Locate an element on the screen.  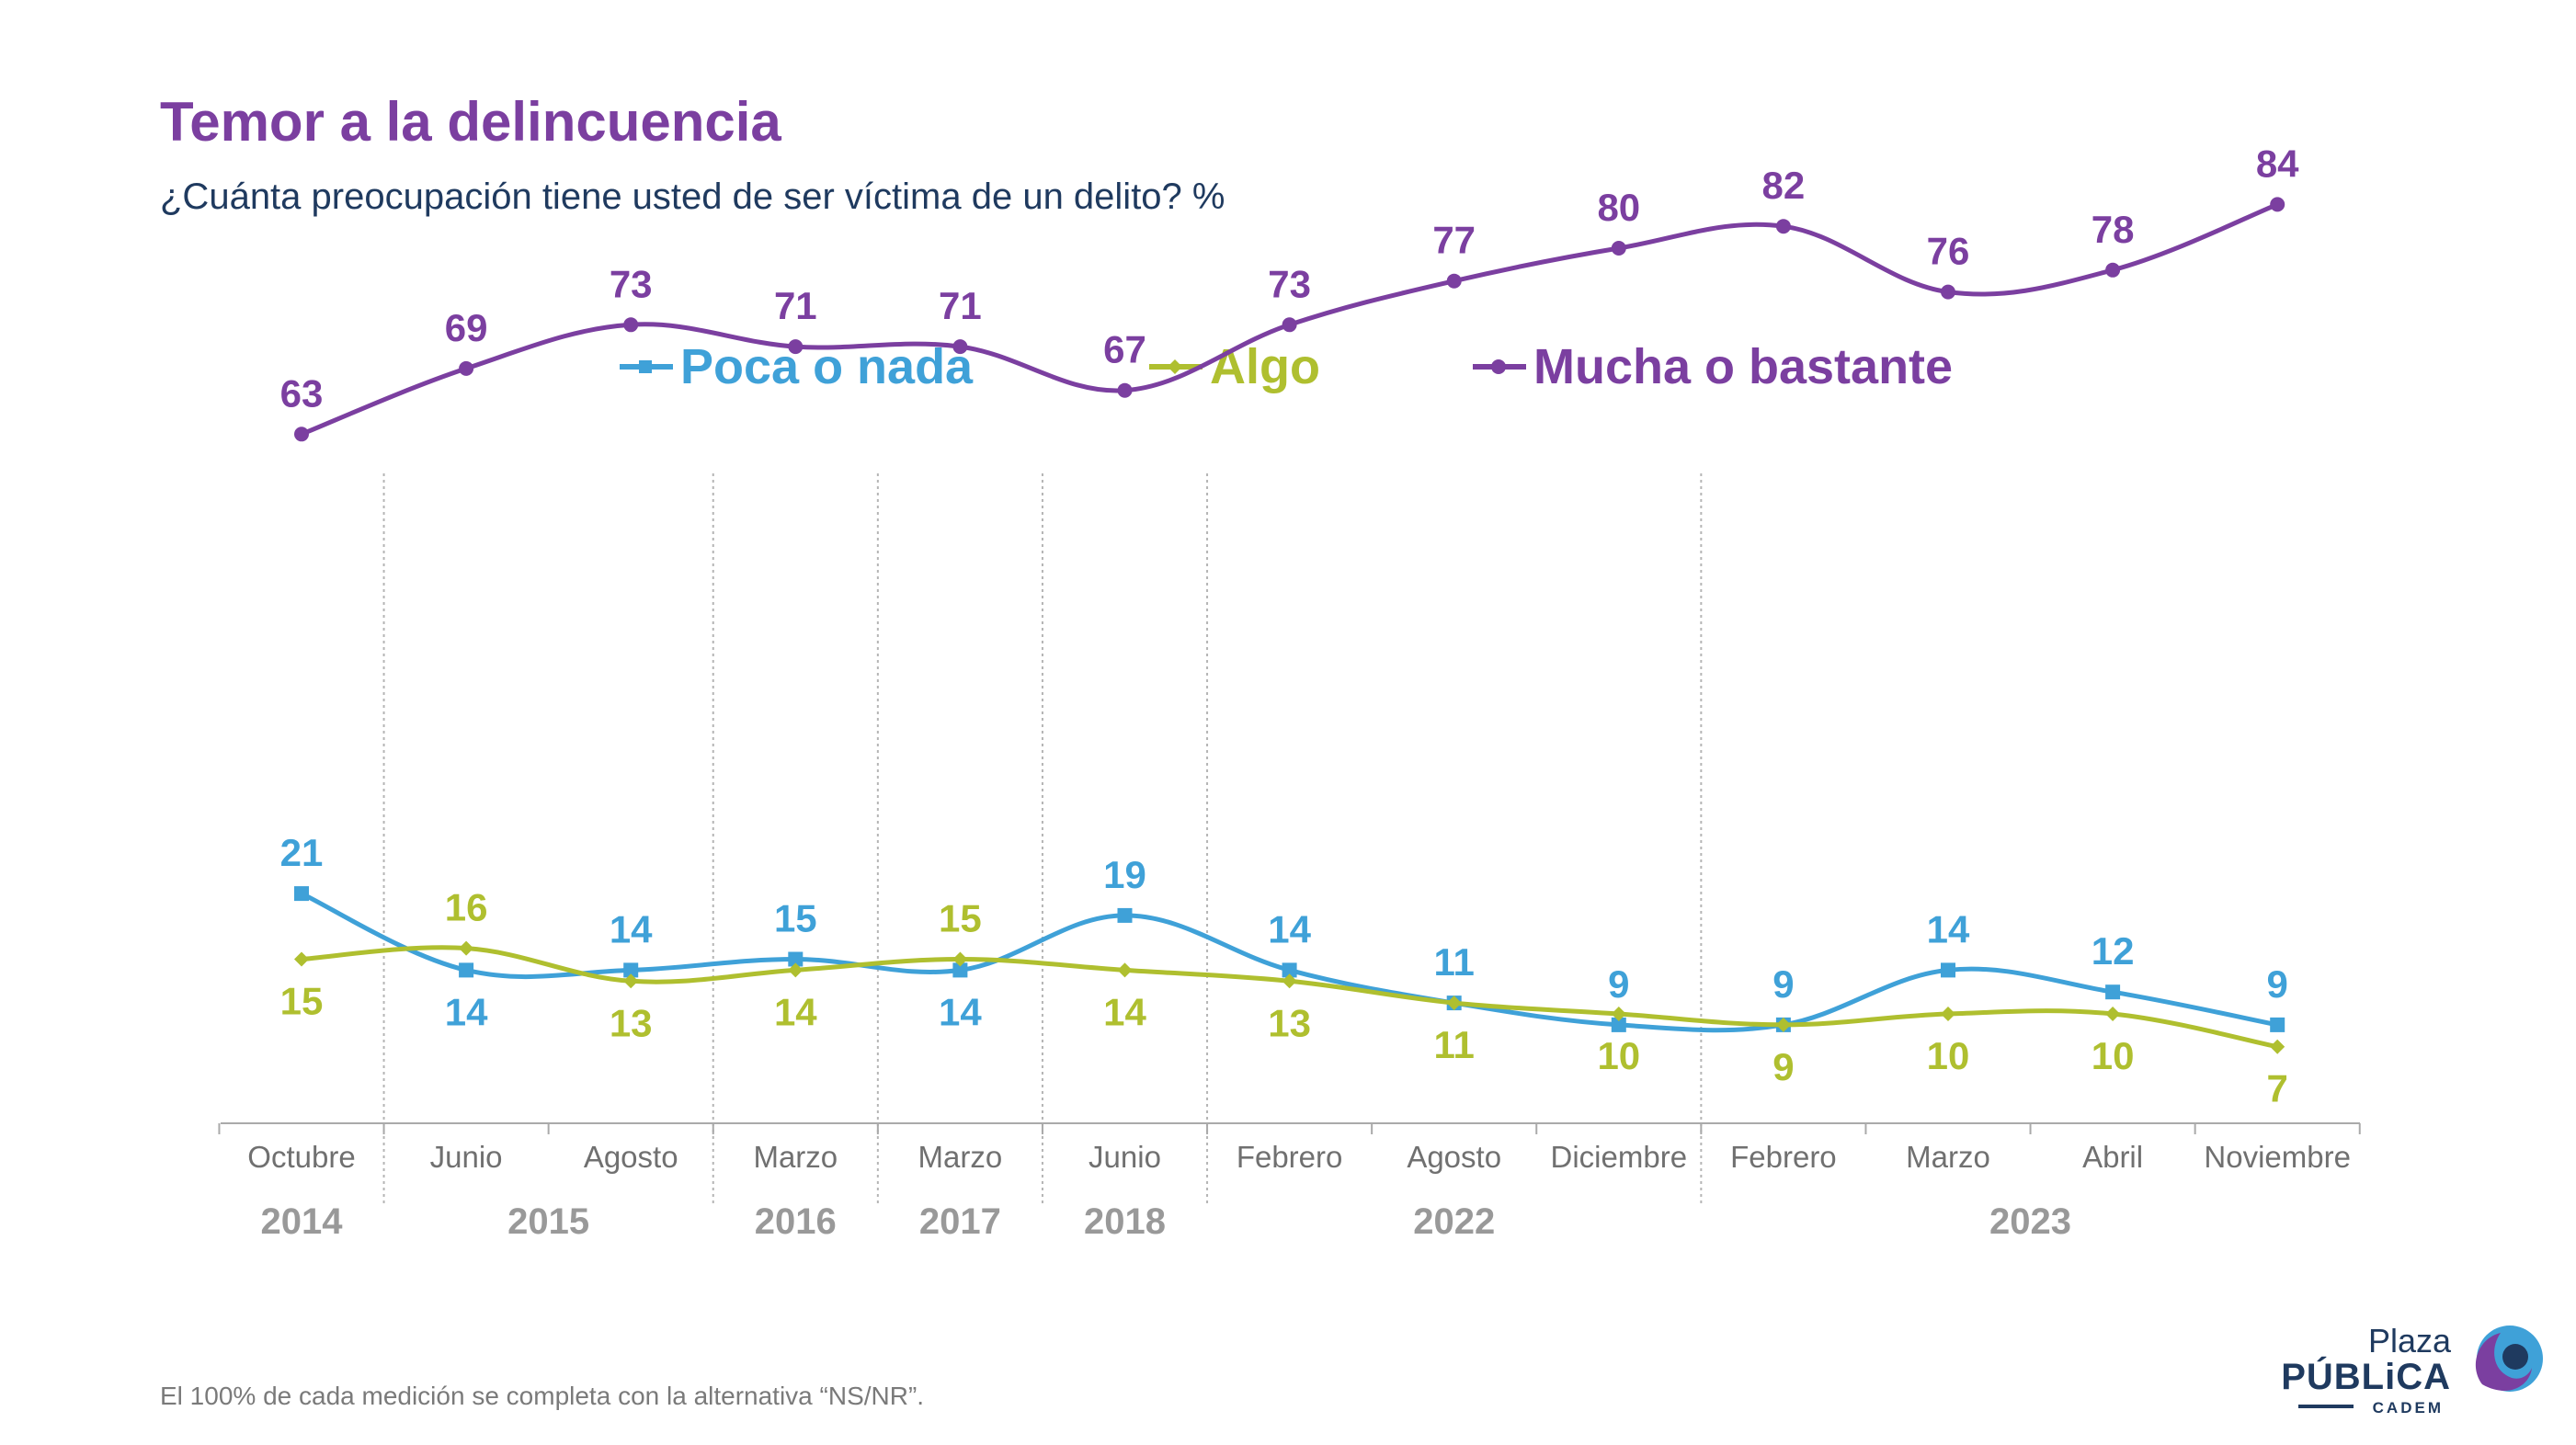
x-tick-label: Abril is located at coordinates (2112, 1157).